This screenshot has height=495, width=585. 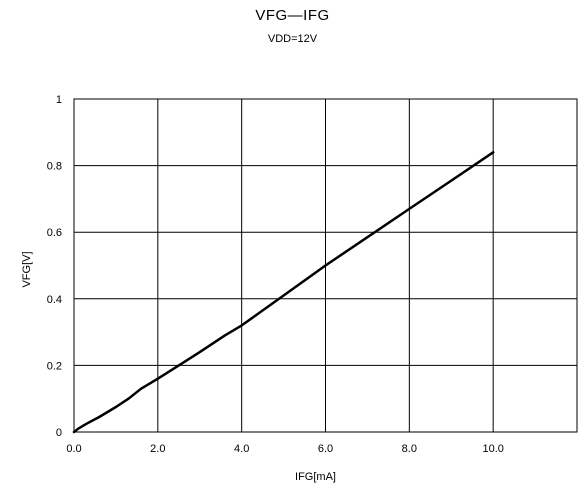 I want to click on y-tick-label: 0.6, so click(x=54, y=233).